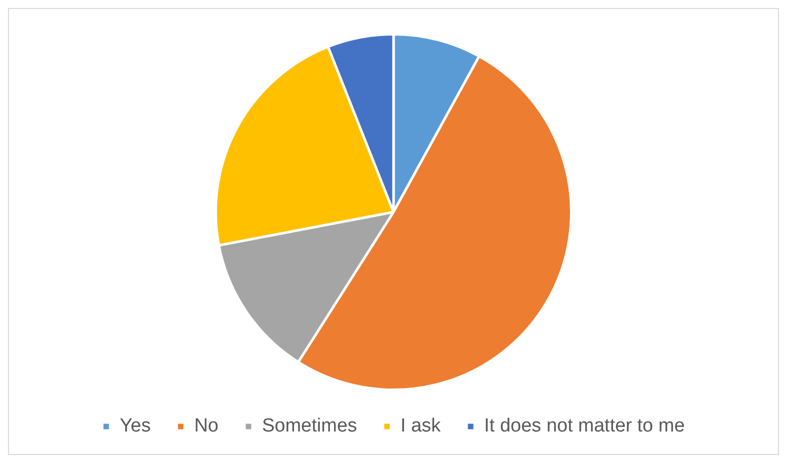  Describe the element at coordinates (206, 426) in the screenshot. I see `legend-label: No` at that location.